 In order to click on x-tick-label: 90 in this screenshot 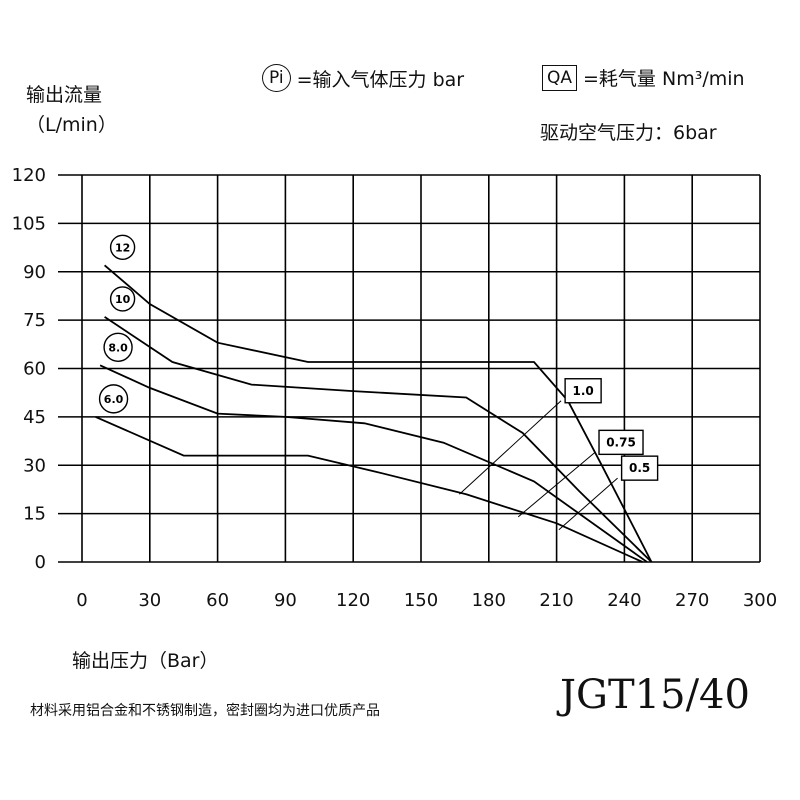, I will do `click(285, 600)`.